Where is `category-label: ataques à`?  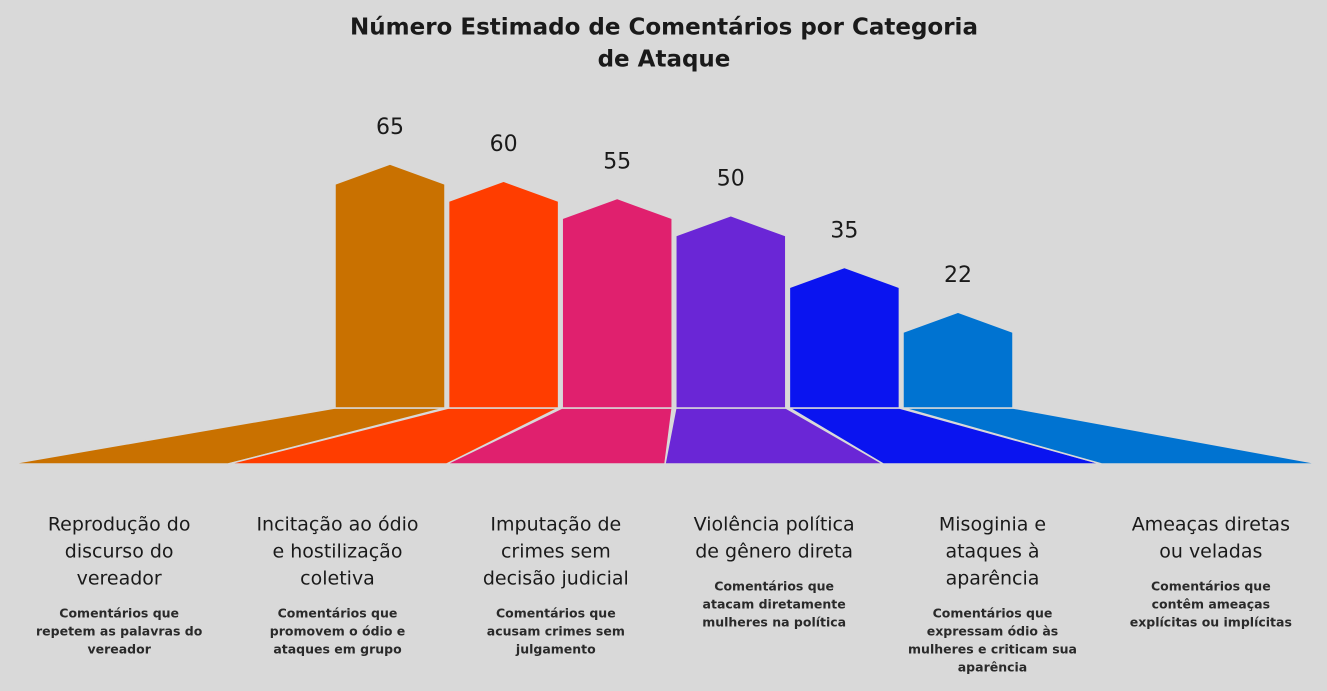 category-label: ataques à is located at coordinates (992, 552).